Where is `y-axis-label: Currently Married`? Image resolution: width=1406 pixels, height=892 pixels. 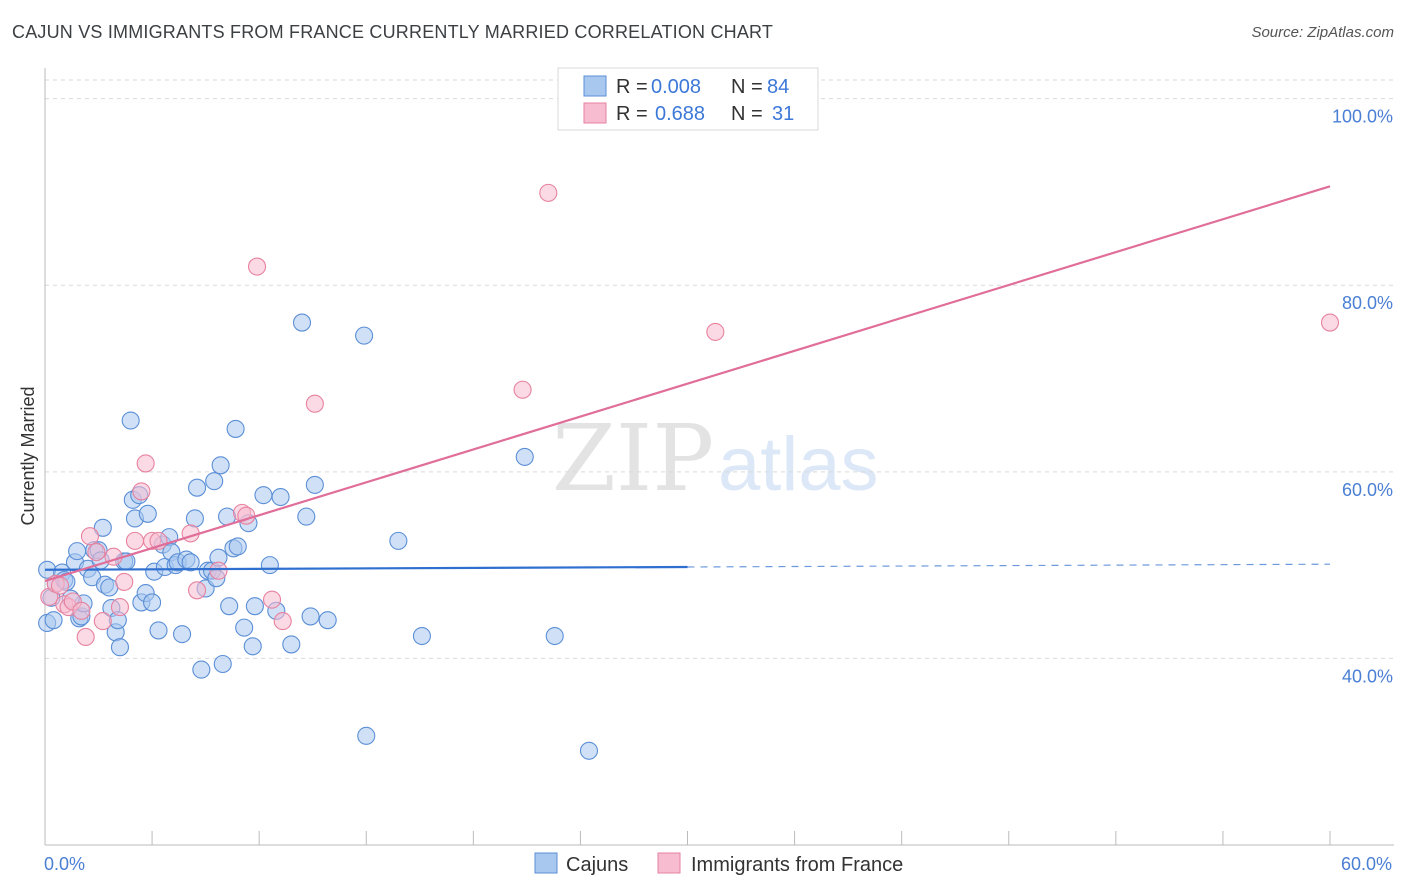 y-axis-label: Currently Married is located at coordinates (28, 455).